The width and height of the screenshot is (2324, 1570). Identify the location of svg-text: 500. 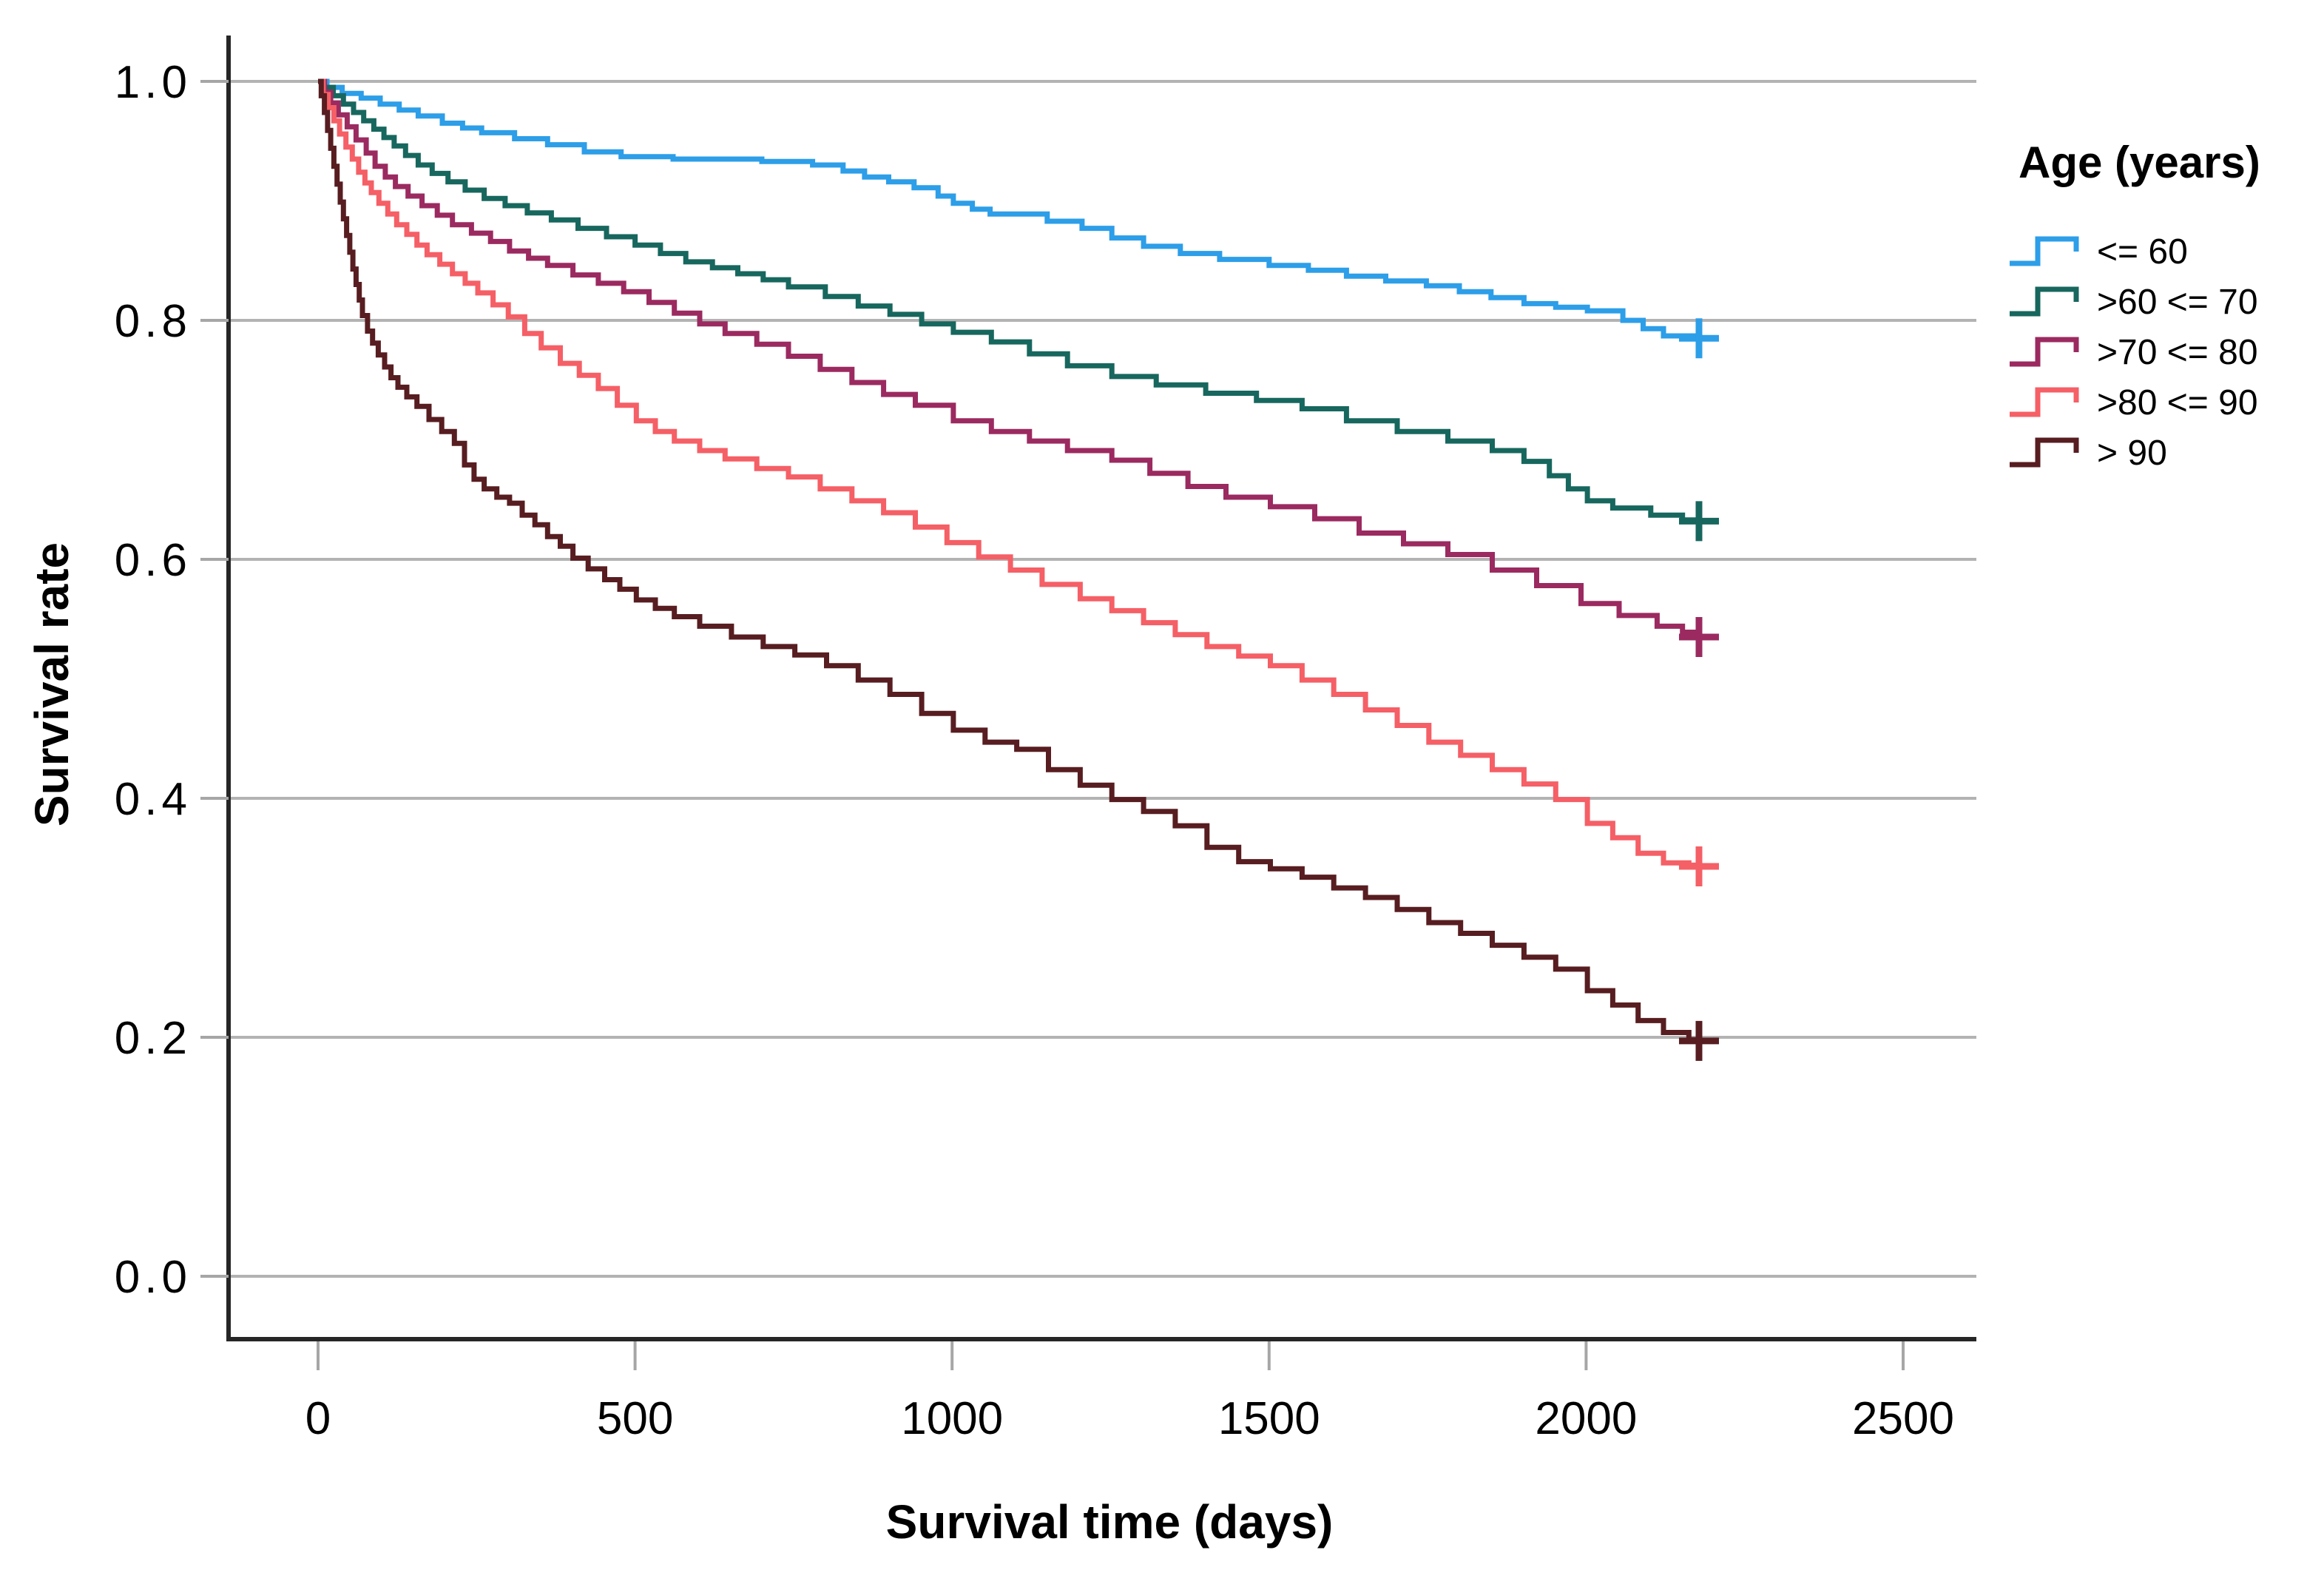
(635, 1418).